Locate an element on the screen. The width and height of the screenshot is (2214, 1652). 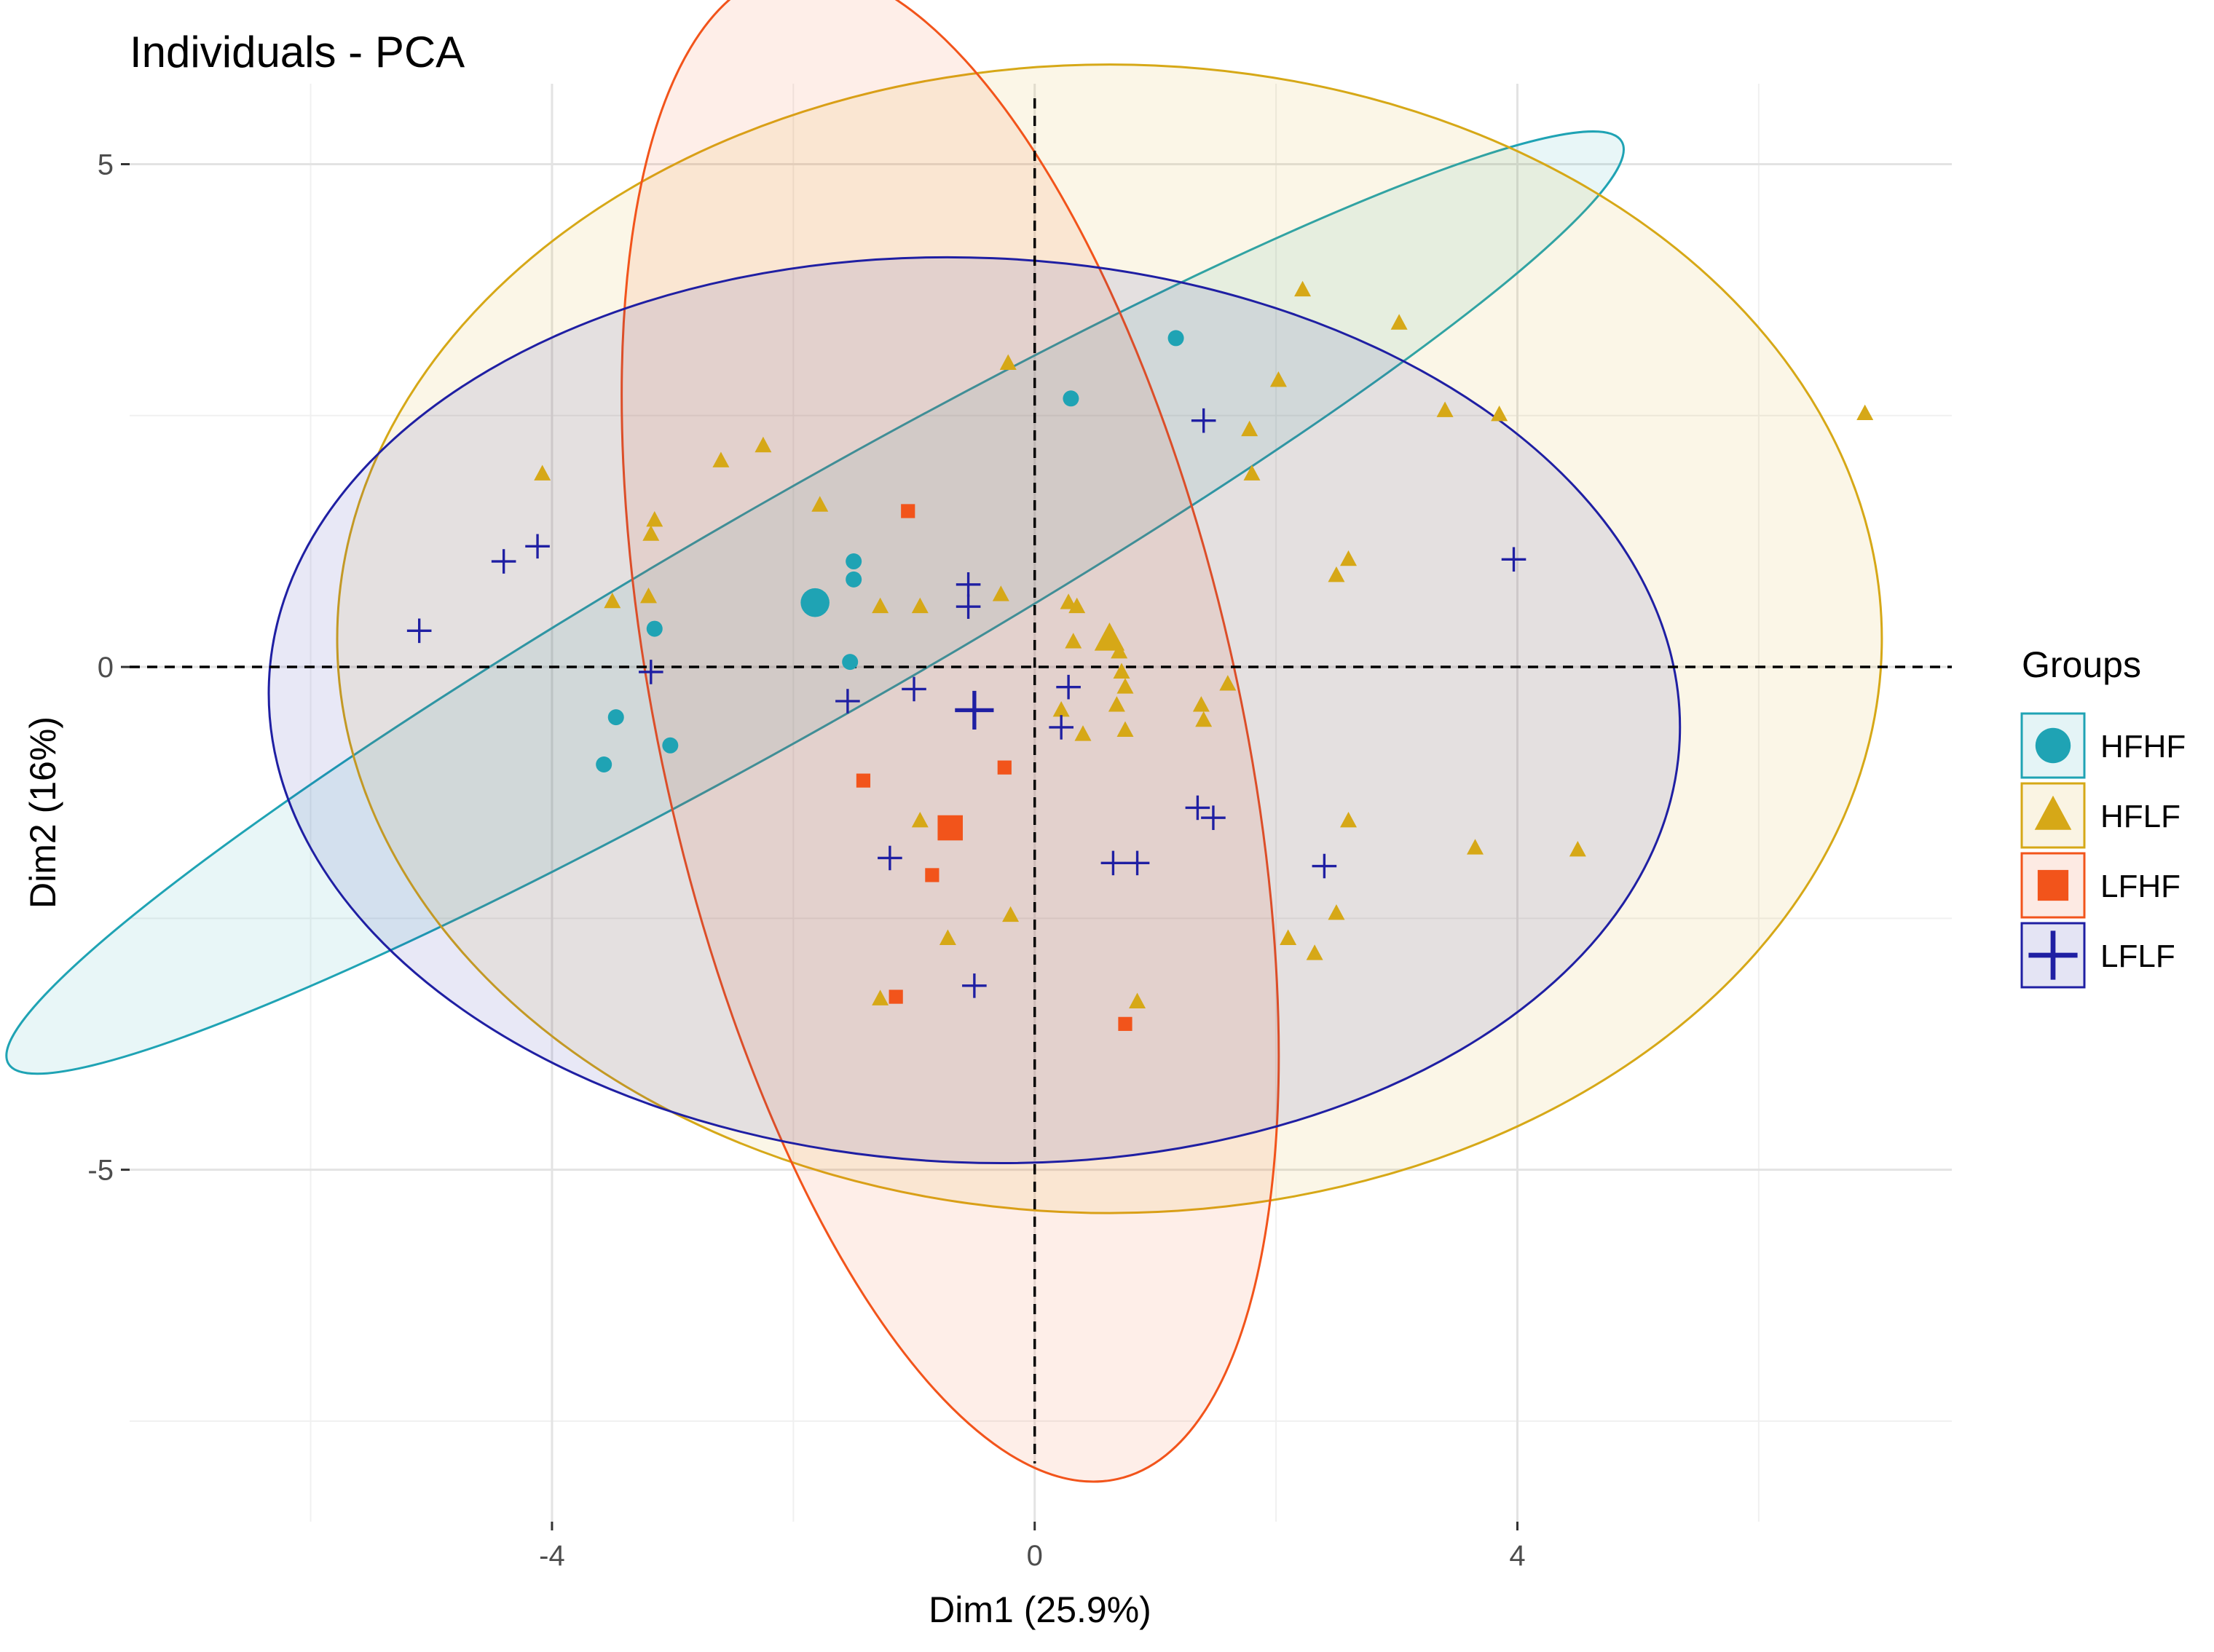
centroid-lfhf is located at coordinates (950, 828).